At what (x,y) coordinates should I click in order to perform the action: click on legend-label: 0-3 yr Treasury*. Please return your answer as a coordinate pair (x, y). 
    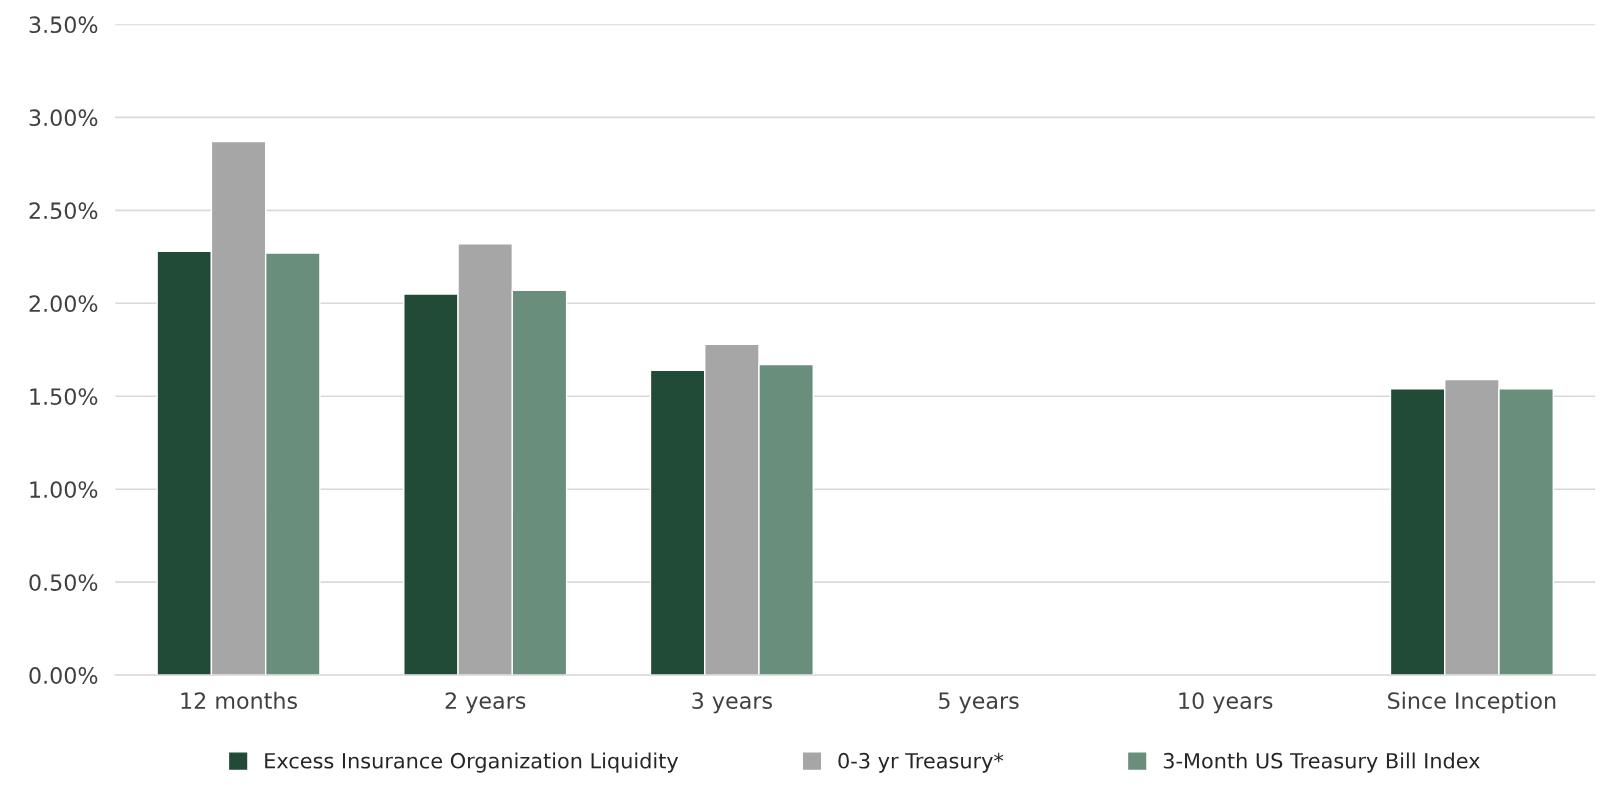
    Looking at the image, I should click on (921, 762).